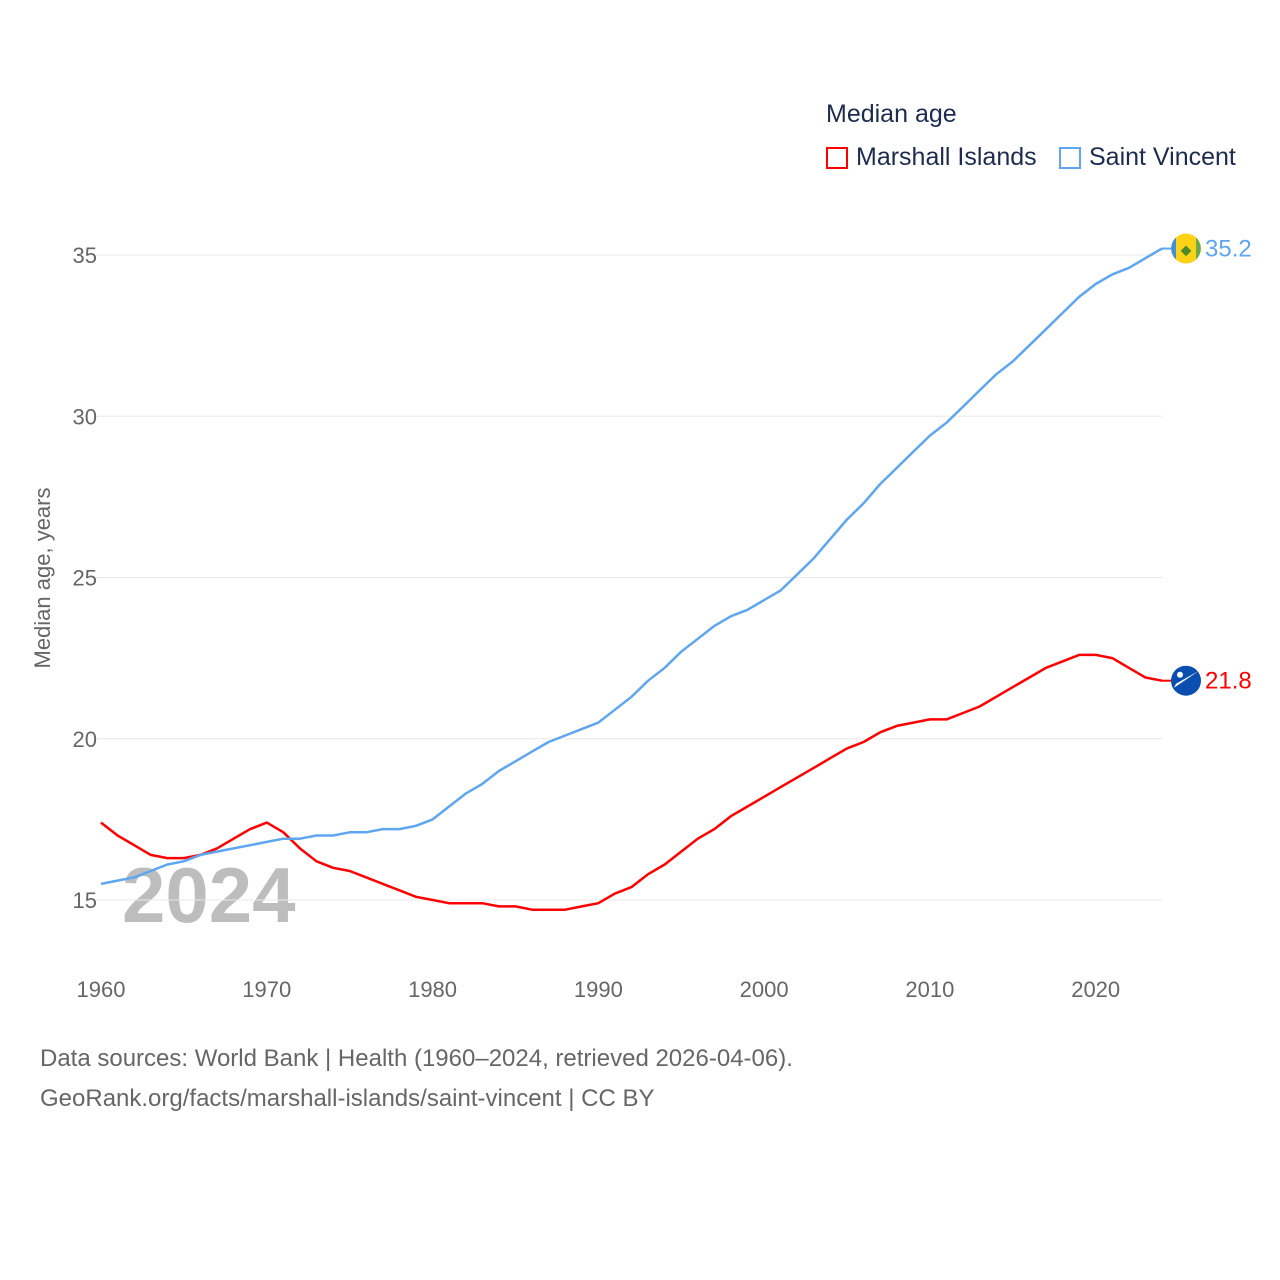 This screenshot has width=1280, height=1280. Describe the element at coordinates (891, 114) in the screenshot. I see `legend-title: Median age` at that location.